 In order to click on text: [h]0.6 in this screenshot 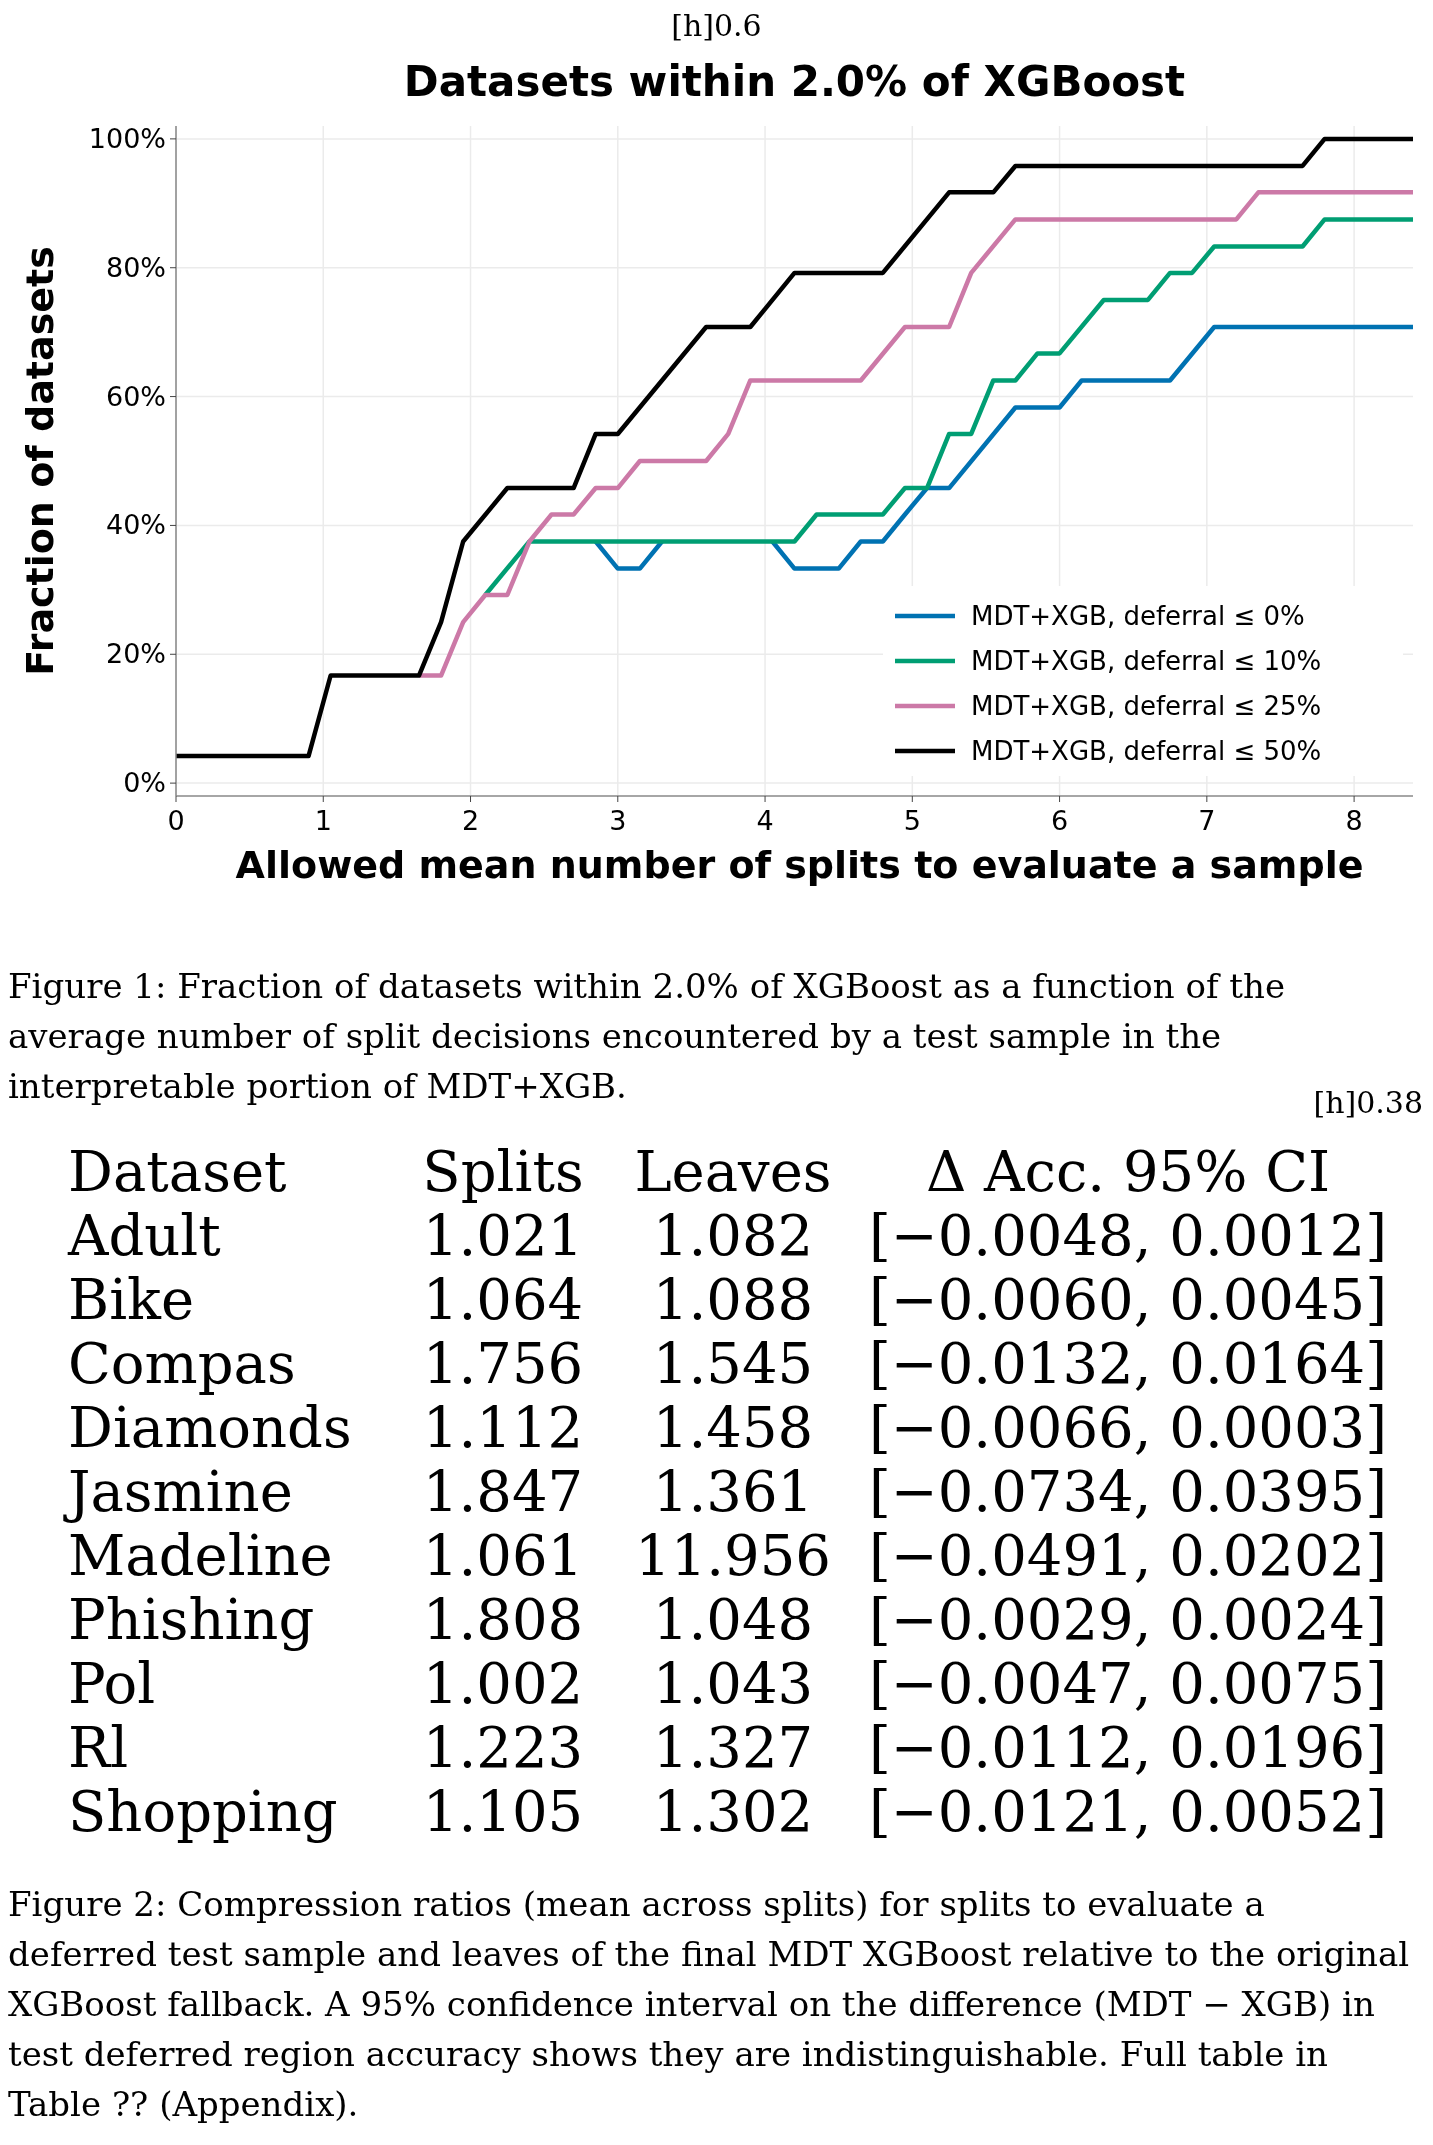, I will do `click(716, 25)`.